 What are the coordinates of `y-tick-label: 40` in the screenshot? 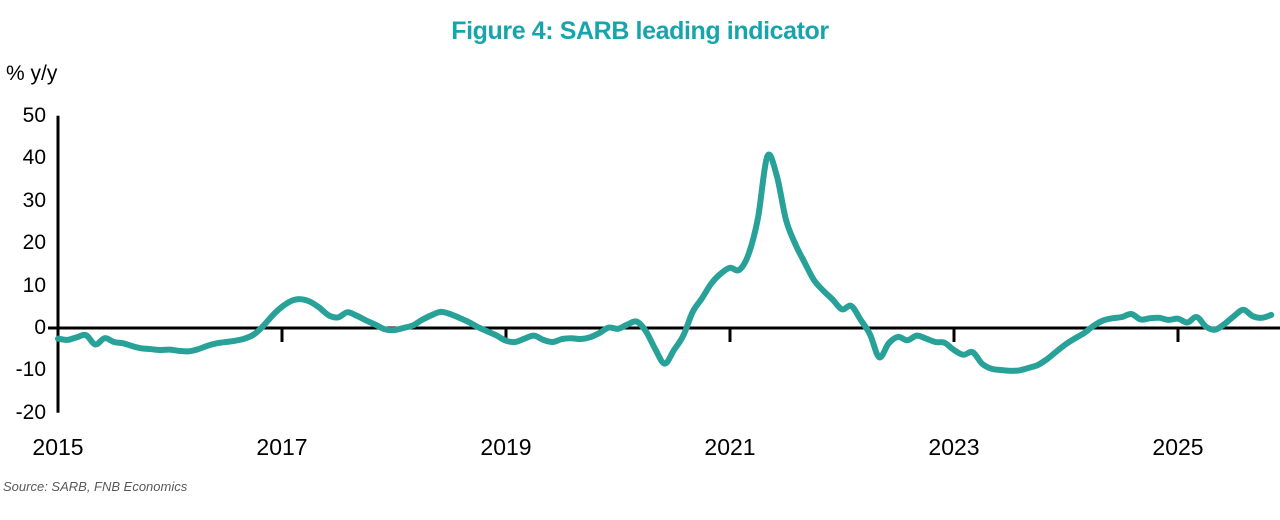 It's located at (34, 157).